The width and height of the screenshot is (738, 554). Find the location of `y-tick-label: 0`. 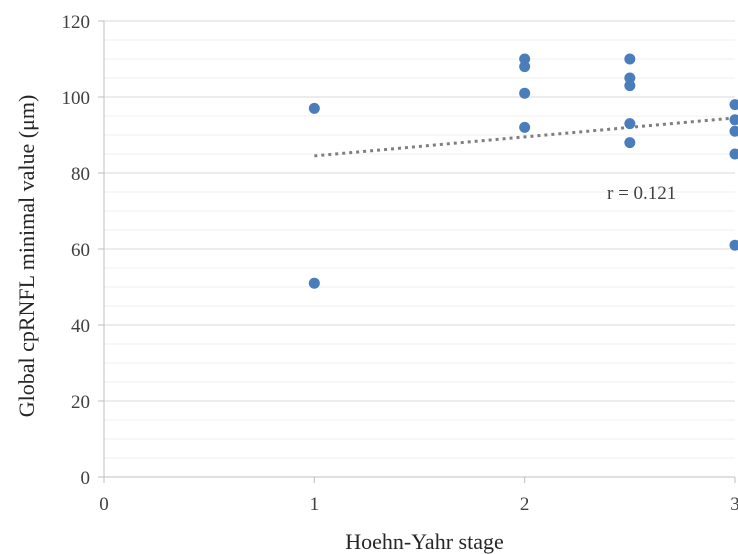

y-tick-label: 0 is located at coordinates (86, 478).